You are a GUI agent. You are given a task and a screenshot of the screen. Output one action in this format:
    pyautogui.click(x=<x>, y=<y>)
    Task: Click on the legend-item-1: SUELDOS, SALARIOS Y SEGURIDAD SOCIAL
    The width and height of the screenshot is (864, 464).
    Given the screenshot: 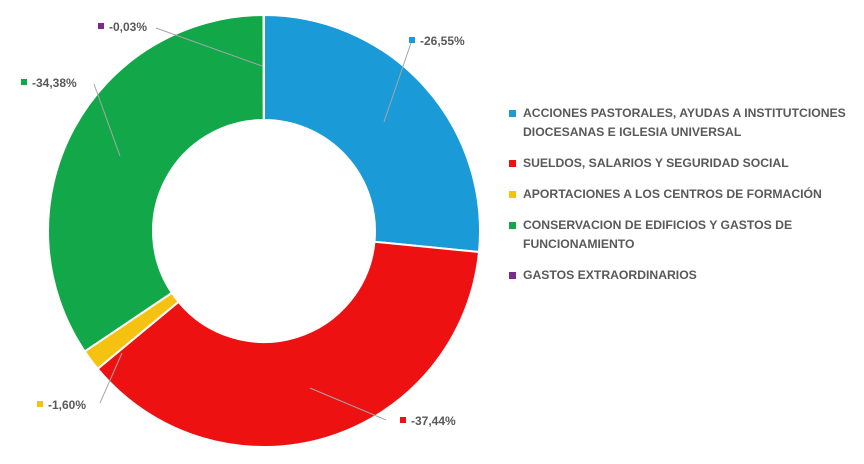 What is the action you would take?
    pyautogui.click(x=681, y=163)
    